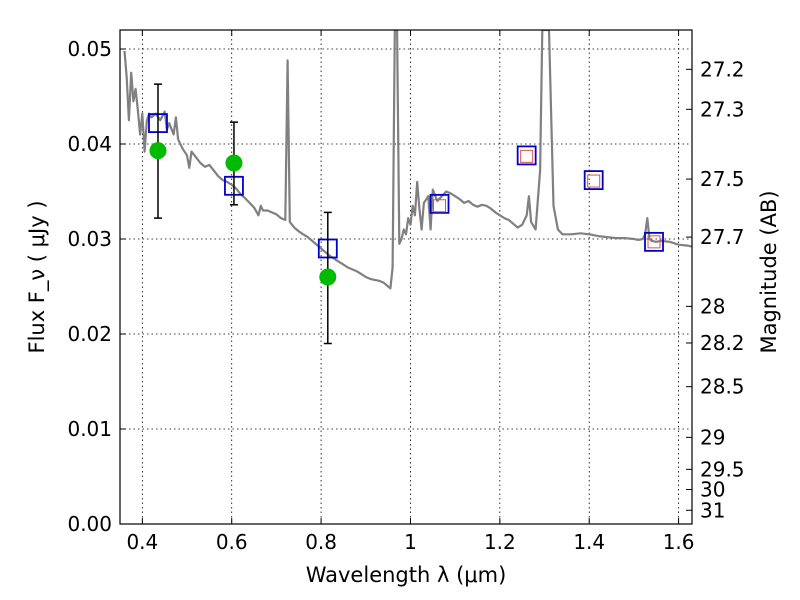  I want to click on y2-tick-label: 30, so click(712, 490).